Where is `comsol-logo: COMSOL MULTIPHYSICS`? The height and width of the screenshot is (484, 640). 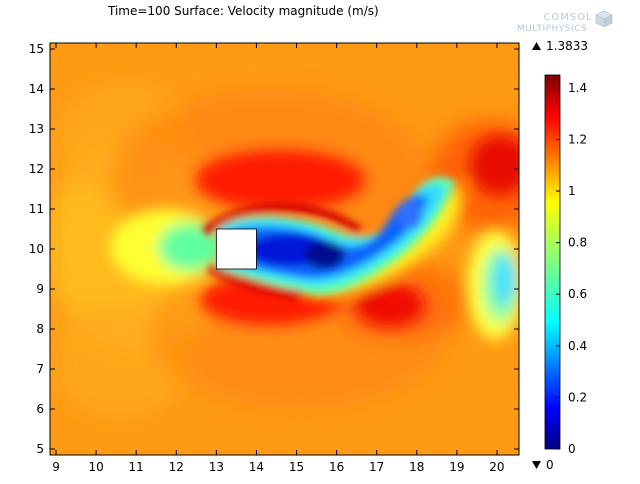 comsol-logo: COMSOL MULTIPHYSICS is located at coordinates (565, 22).